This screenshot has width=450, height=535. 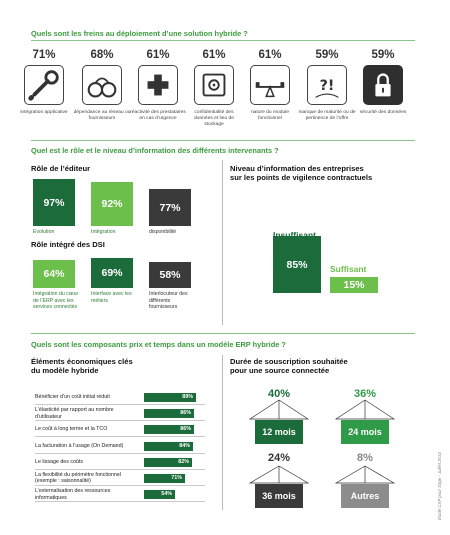 I want to click on sufficient-bar: 15%, so click(x=354, y=285).